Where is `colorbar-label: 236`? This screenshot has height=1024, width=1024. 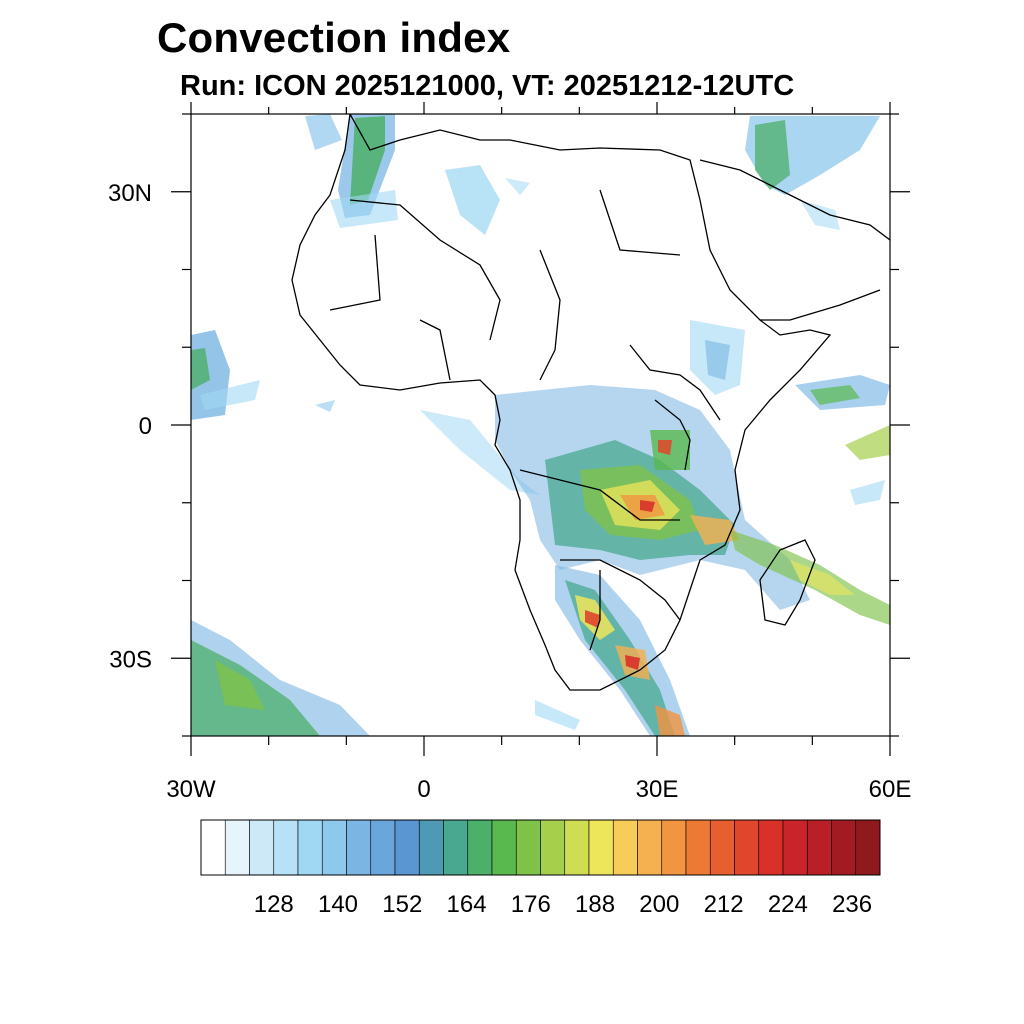 colorbar-label: 236 is located at coordinates (852, 904).